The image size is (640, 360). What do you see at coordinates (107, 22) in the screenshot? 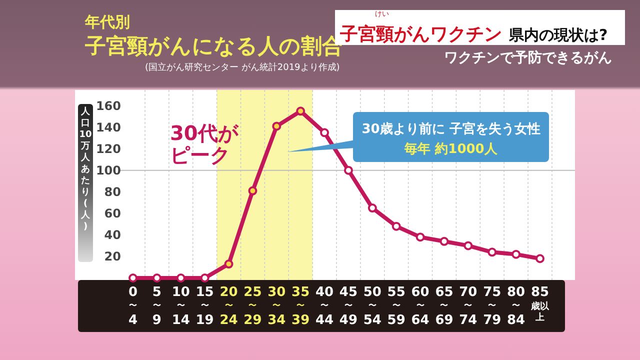
I see `chart-subtitle: 年代別` at bounding box center [107, 22].